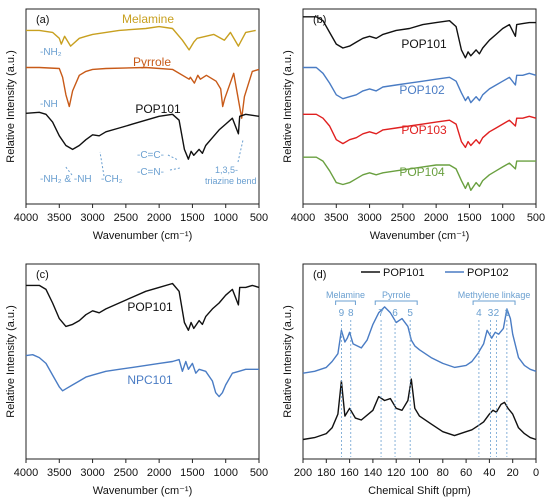  Describe the element at coordinates (150, 380) in the screenshot. I see `series-label-npc101: NPC101` at that location.